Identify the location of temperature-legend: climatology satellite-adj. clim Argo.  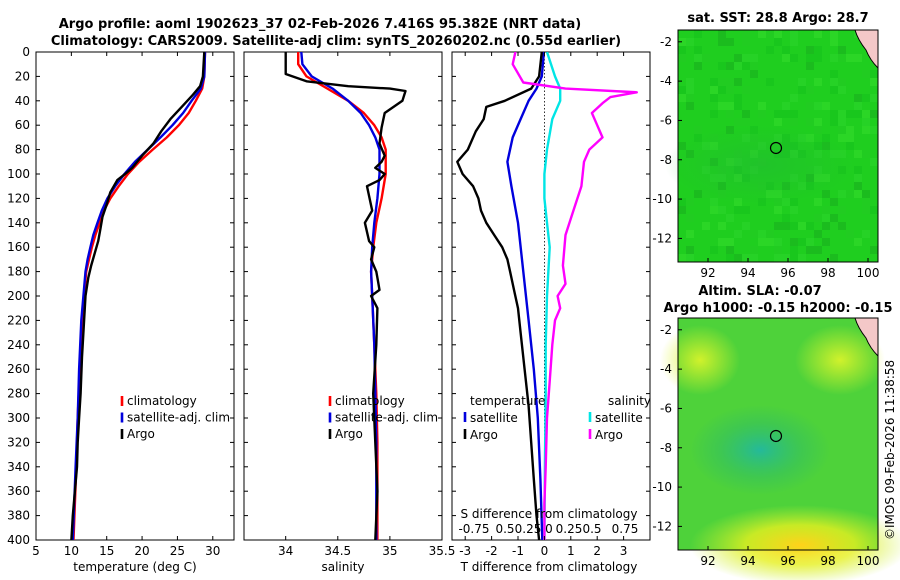
(175, 417).